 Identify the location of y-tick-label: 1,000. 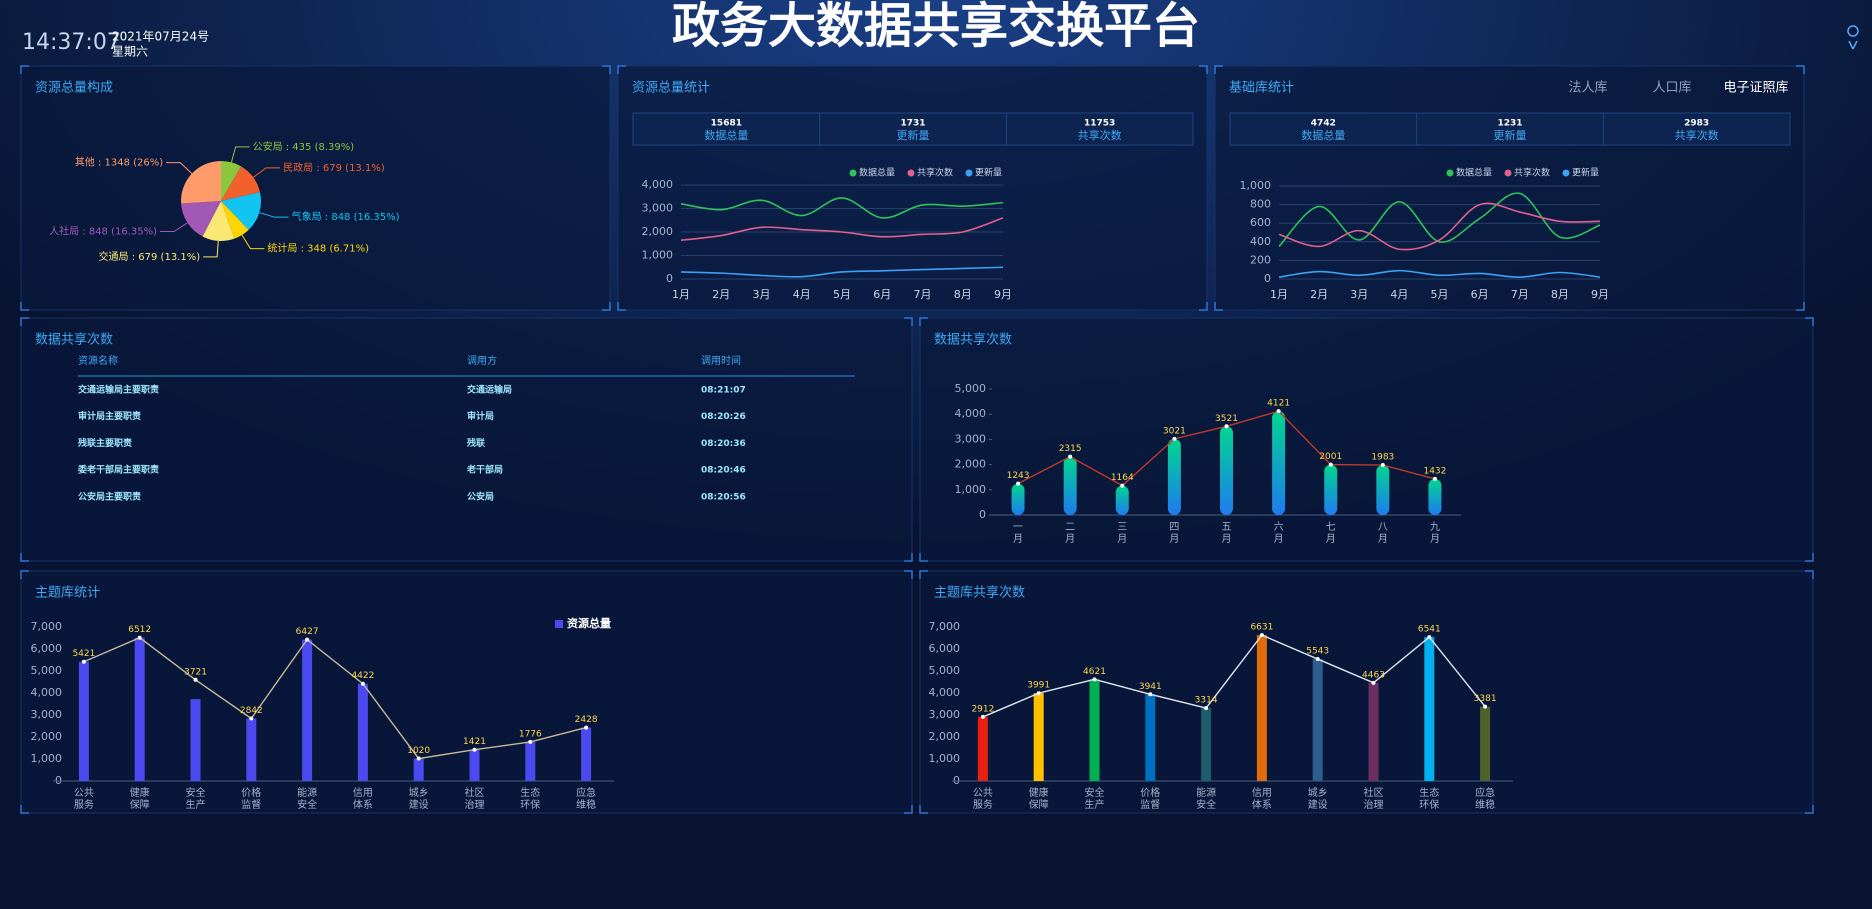
(971, 489).